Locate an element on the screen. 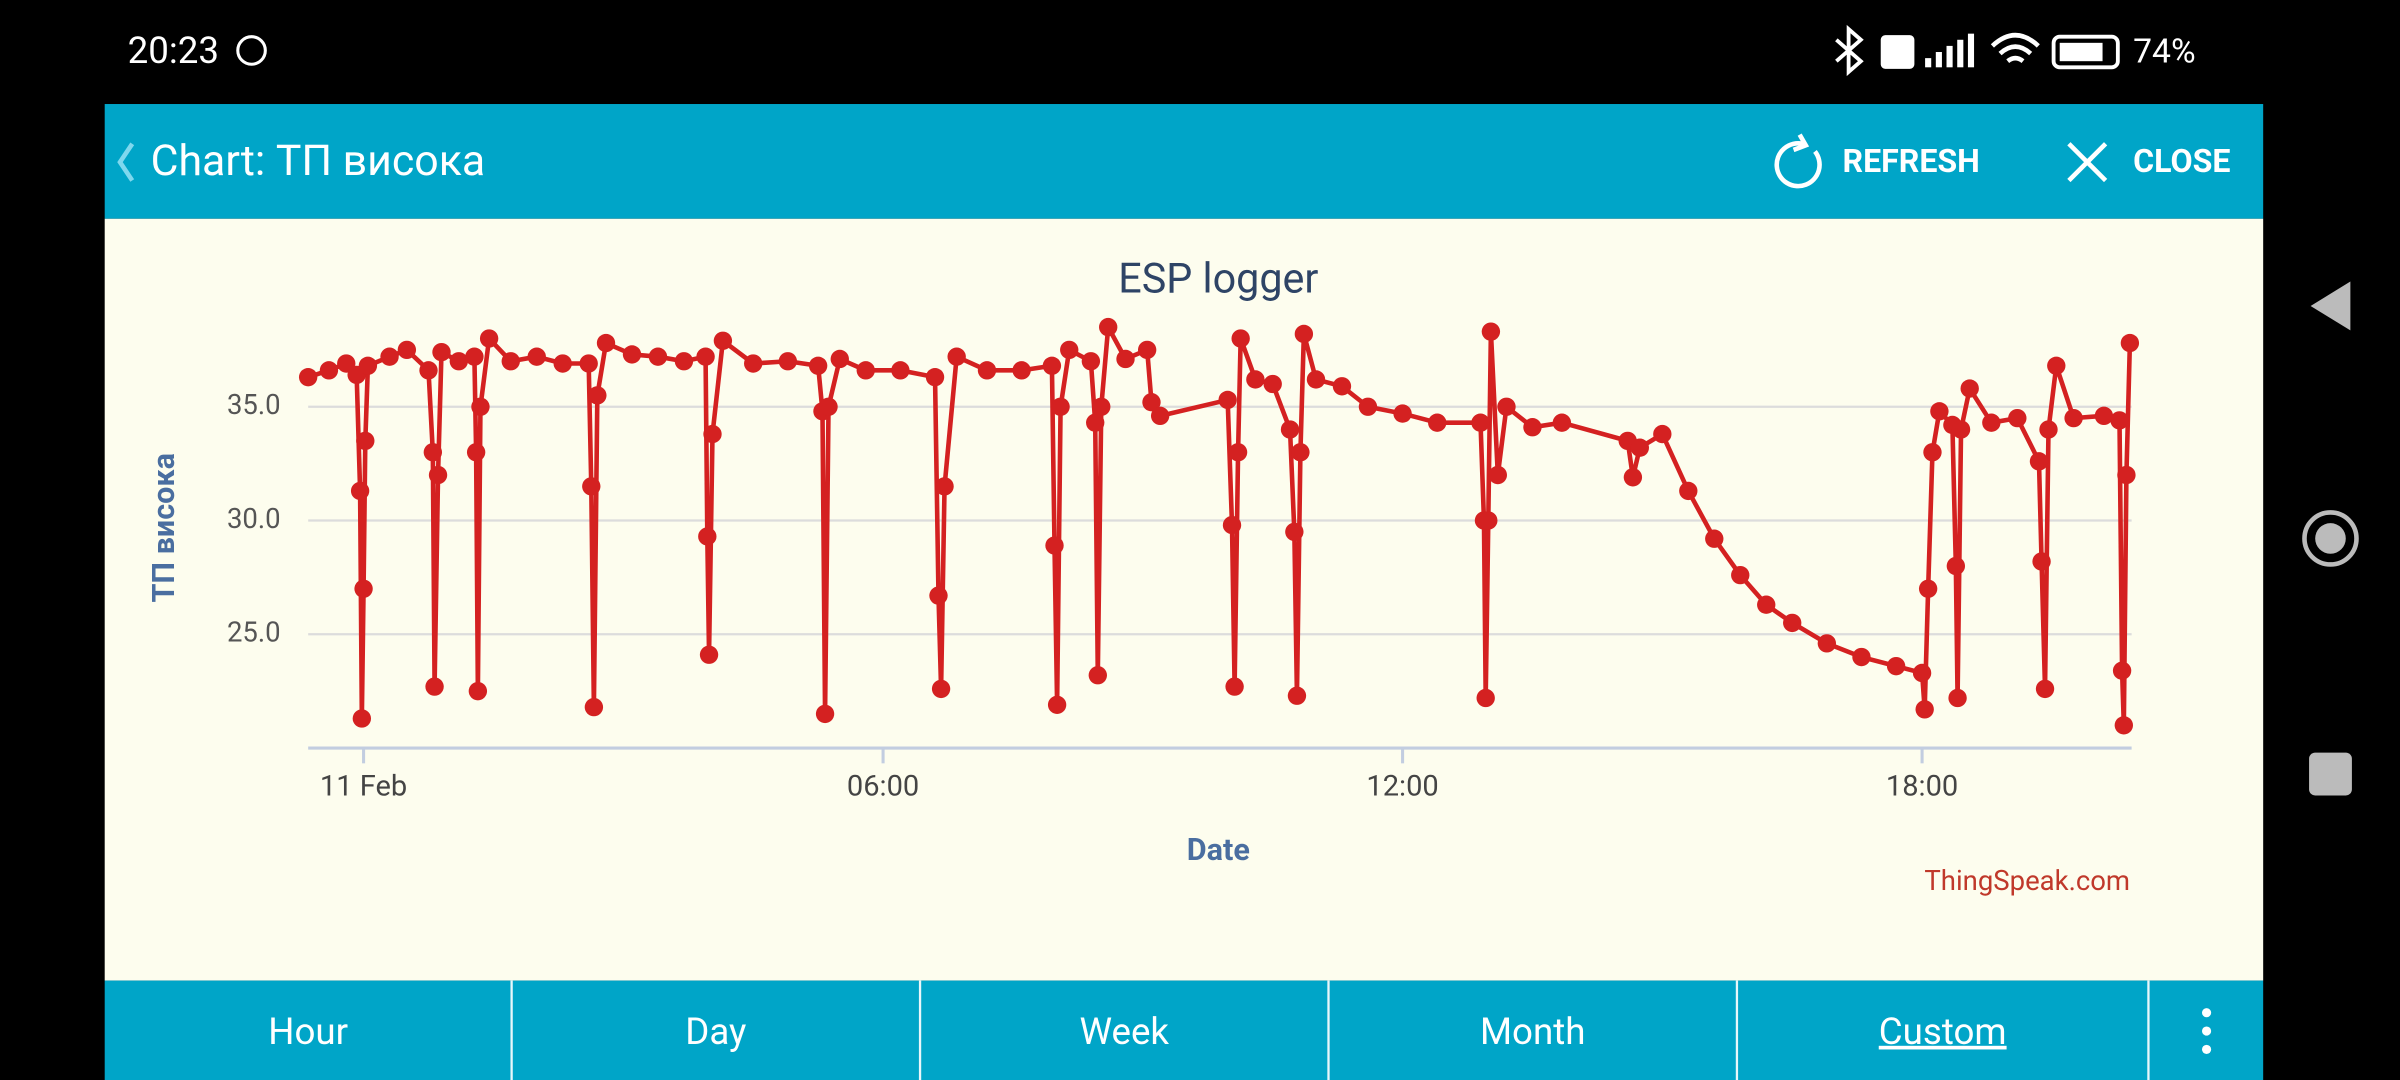 This screenshot has width=2400, height=1080. tab: Custom is located at coordinates (1943, 1031).